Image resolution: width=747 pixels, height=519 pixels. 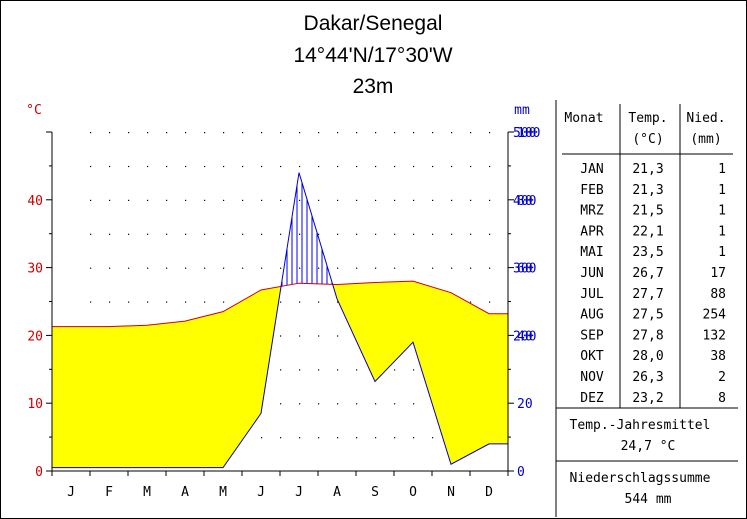 What do you see at coordinates (715, 315) in the screenshot?
I see `table-cell-precip: 254` at bounding box center [715, 315].